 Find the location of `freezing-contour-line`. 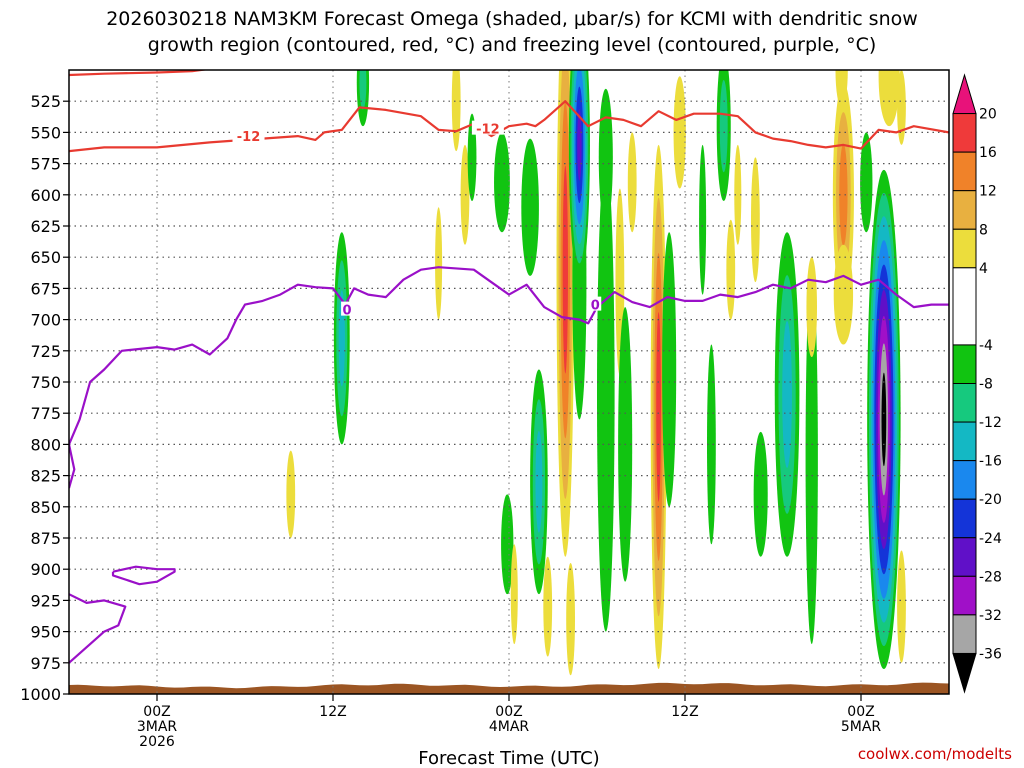

freezing-contour-line is located at coordinates (72, 466).